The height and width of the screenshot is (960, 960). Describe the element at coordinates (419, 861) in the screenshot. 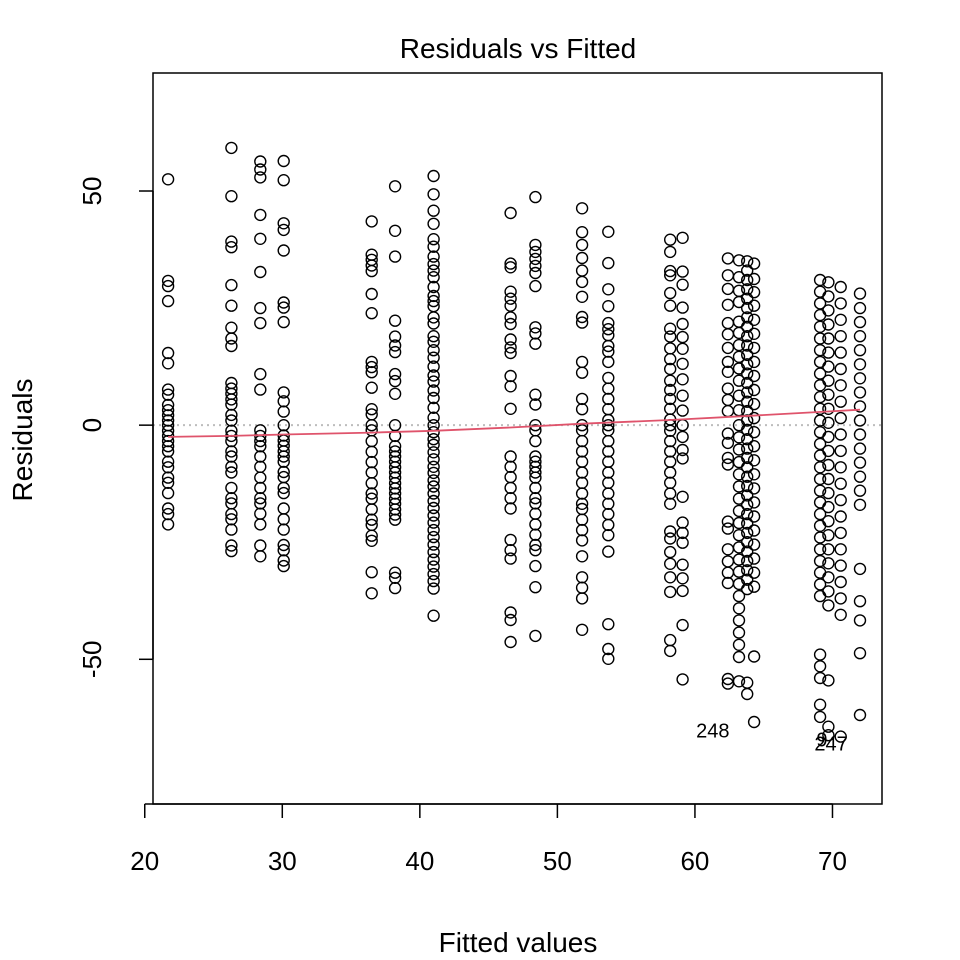

I see `x-tick-label: 40` at that location.